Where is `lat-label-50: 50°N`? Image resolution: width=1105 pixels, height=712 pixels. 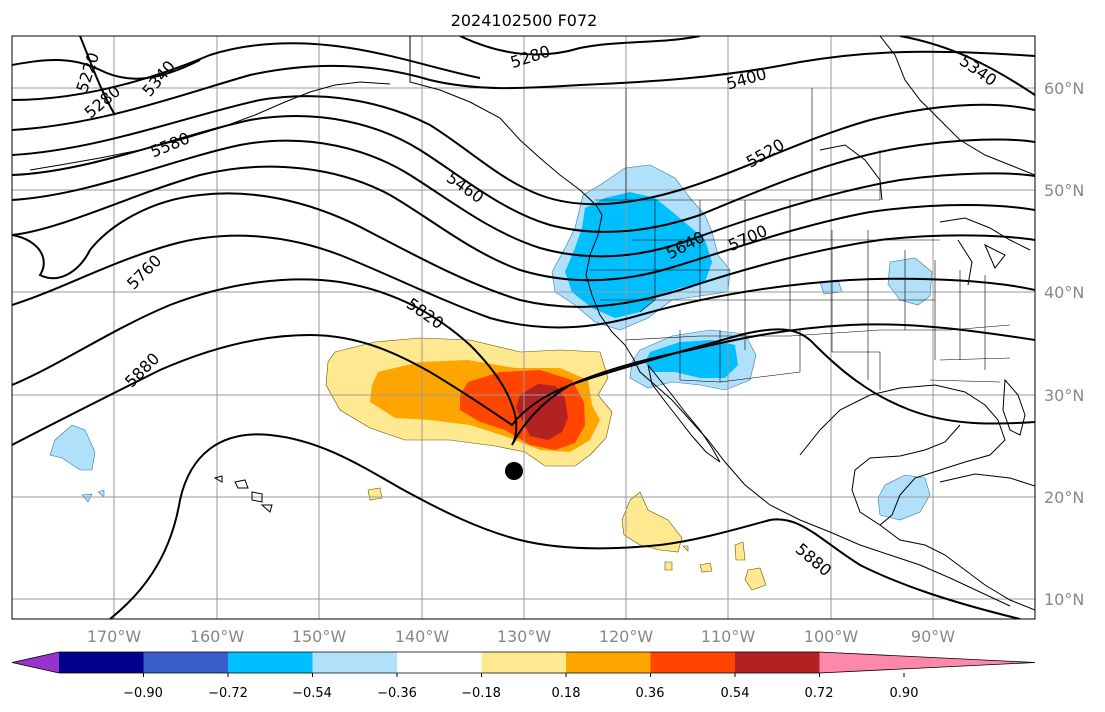 lat-label-50: 50°N is located at coordinates (1064, 190).